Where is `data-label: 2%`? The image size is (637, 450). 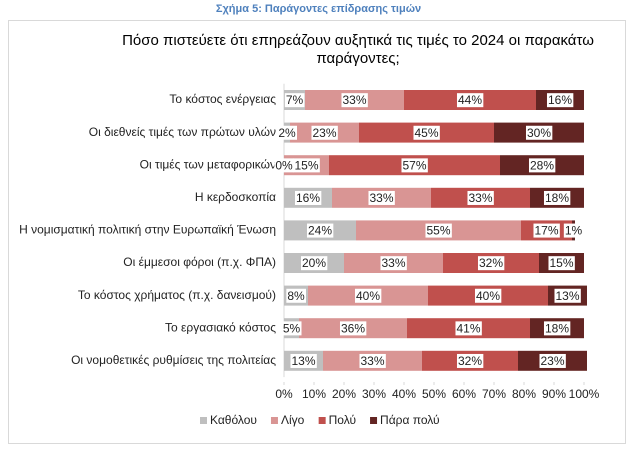
data-label: 2% is located at coordinates (287, 133).